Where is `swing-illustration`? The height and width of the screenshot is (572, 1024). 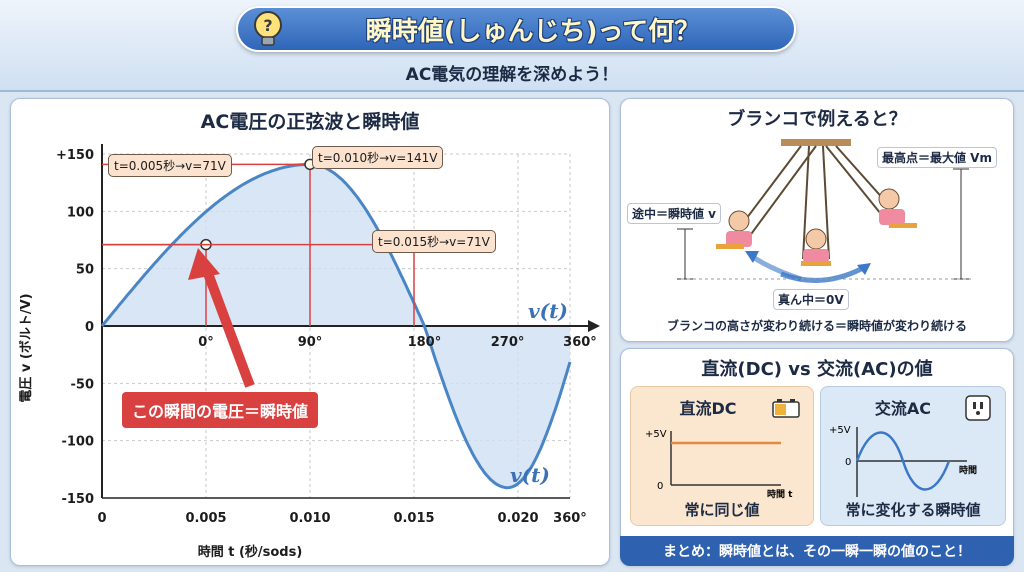
swing-illustration is located at coordinates (824, 211).